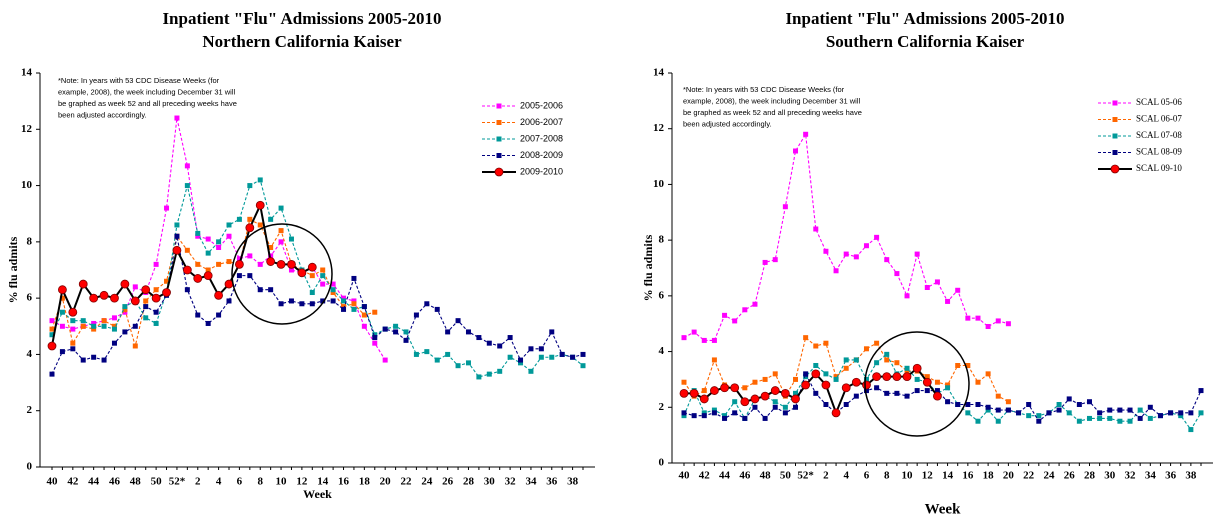 The height and width of the screenshot is (520, 1215). I want to click on x-tick-label: 46, so click(745, 476).